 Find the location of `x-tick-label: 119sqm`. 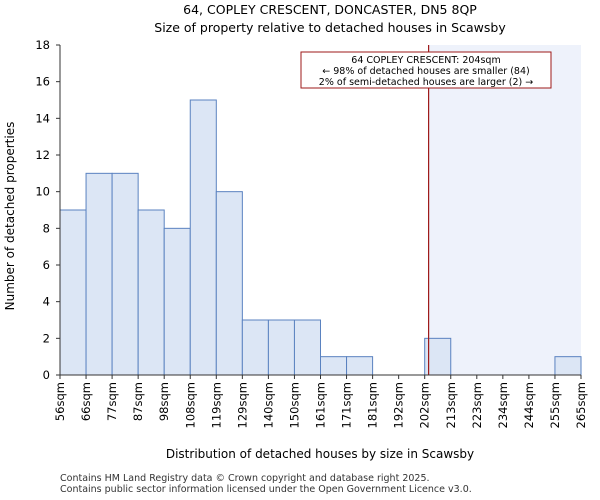

x-tick-label: 119sqm is located at coordinates (216, 405).